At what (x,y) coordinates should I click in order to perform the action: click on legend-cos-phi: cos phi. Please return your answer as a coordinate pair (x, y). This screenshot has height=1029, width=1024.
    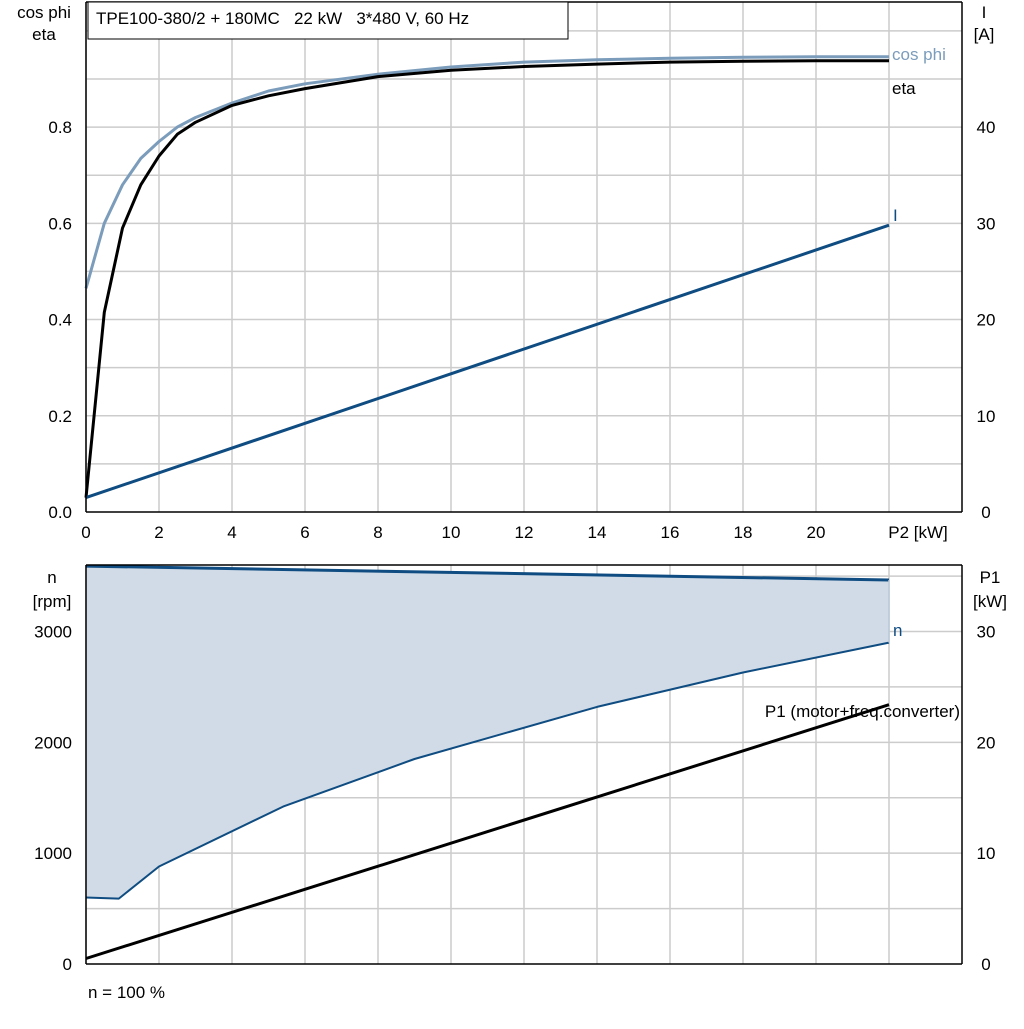
    Looking at the image, I should click on (919, 54).